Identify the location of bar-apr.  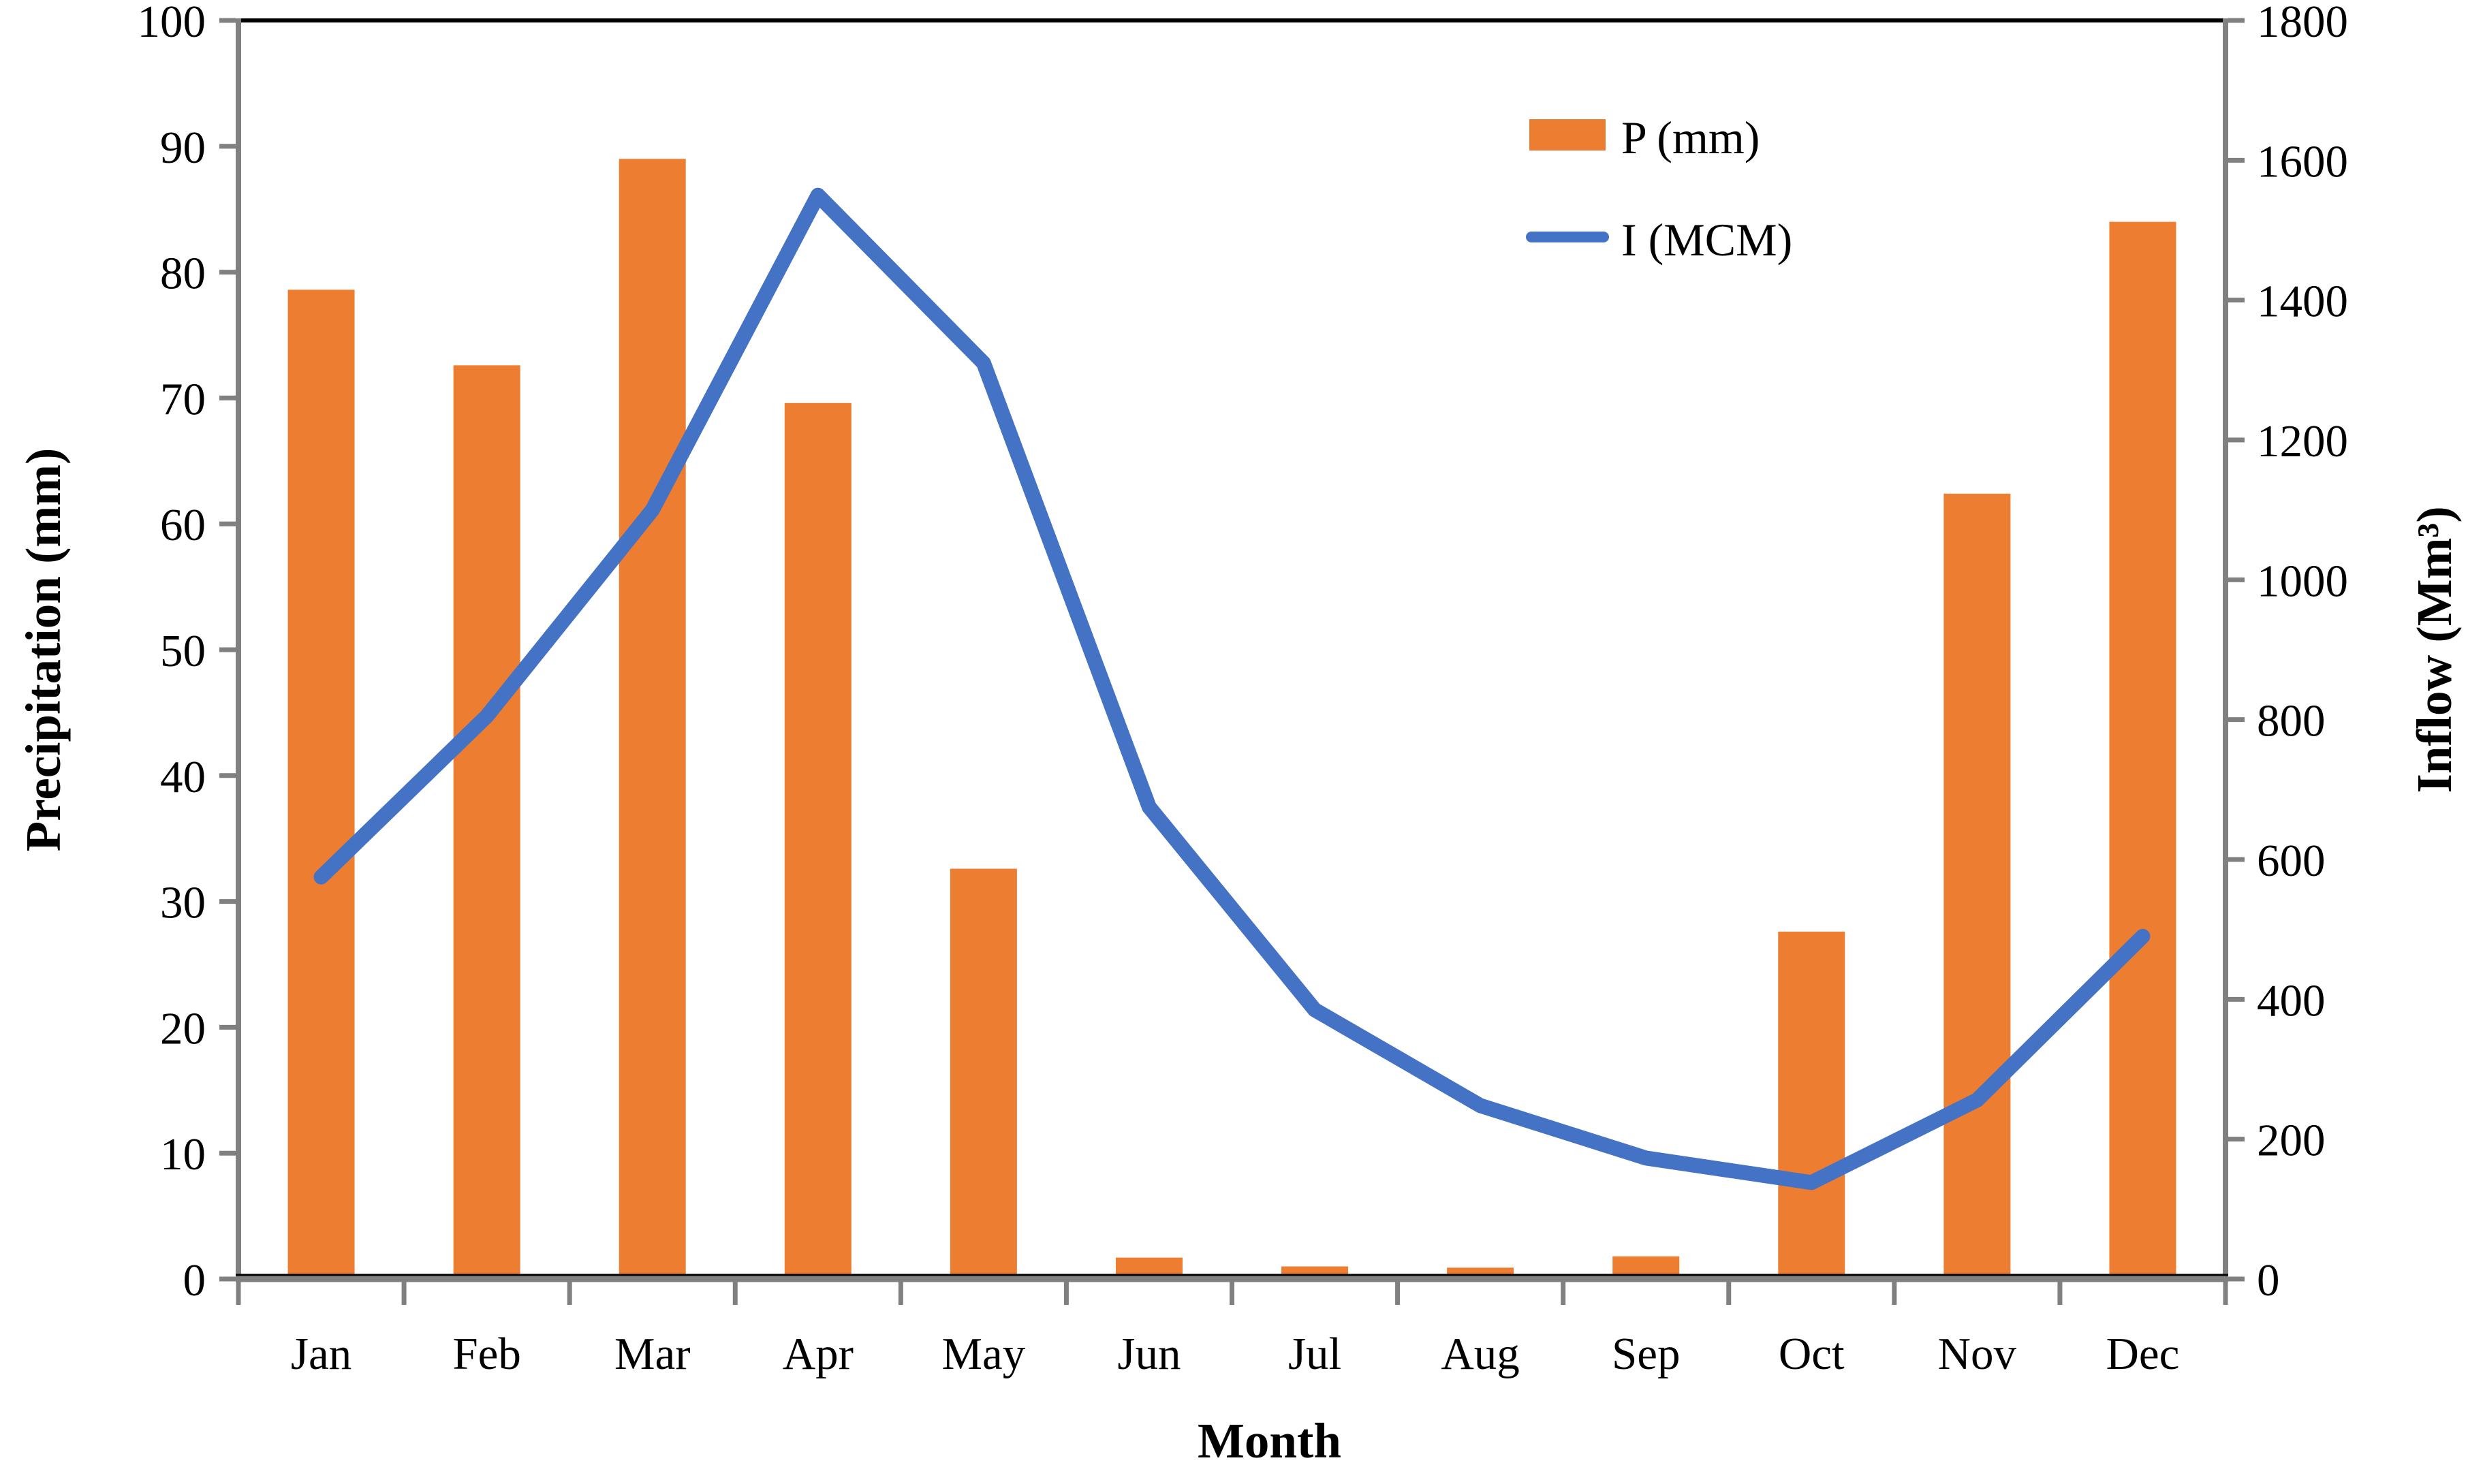
(818, 840).